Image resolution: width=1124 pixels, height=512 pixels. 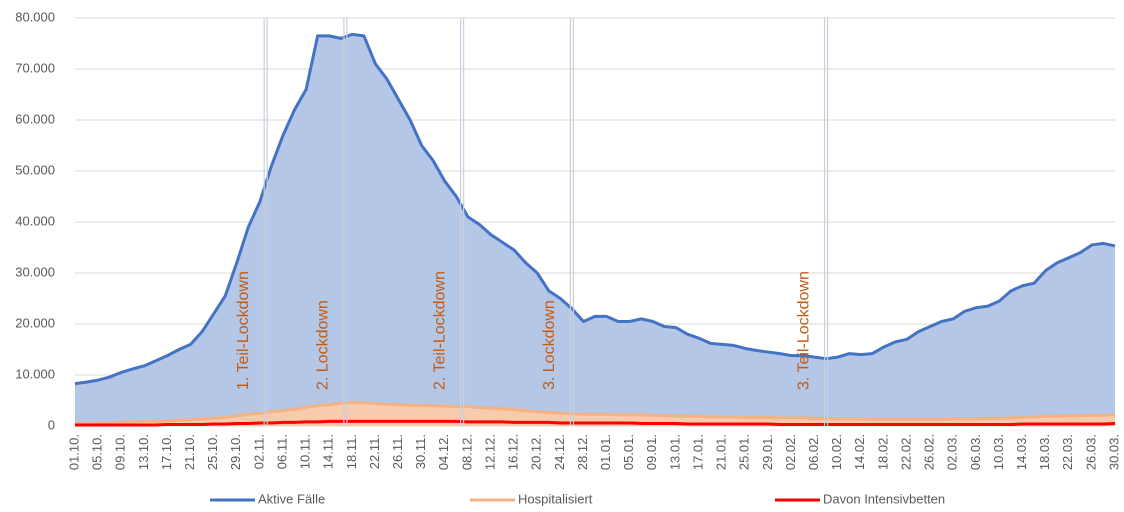 I want to click on x-tick-label: 16.12., so click(x=513, y=452).